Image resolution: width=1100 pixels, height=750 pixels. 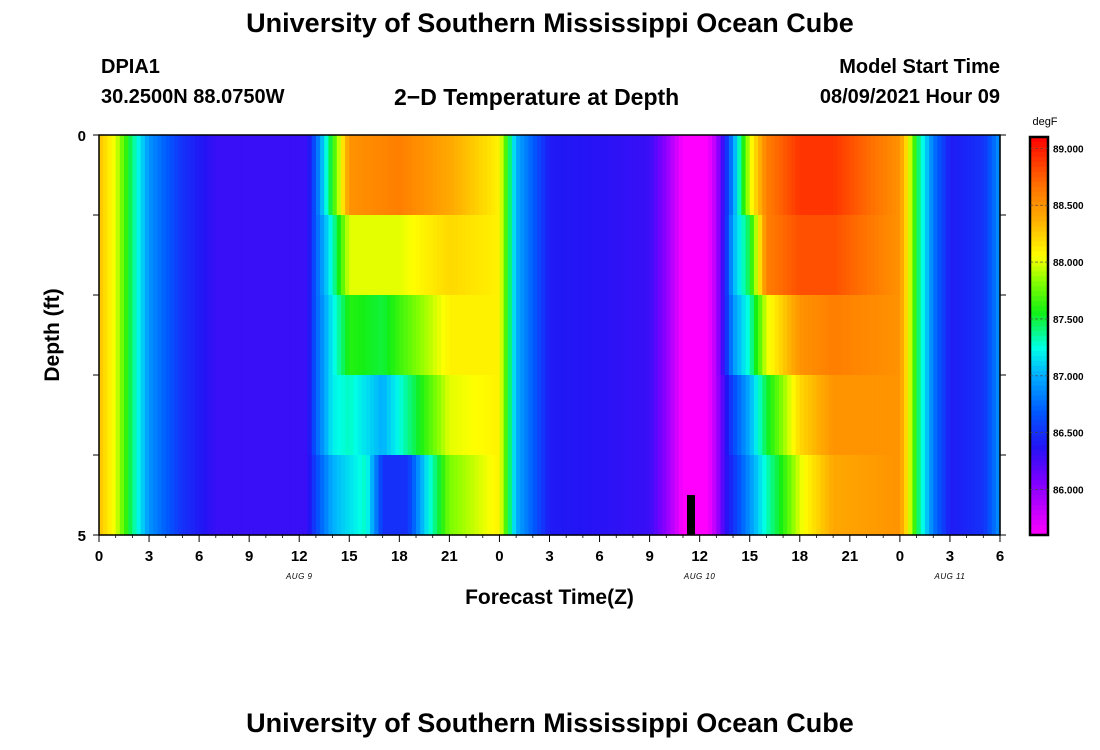 I want to click on y-axis-label: Depth (ft), so click(x=52, y=334).